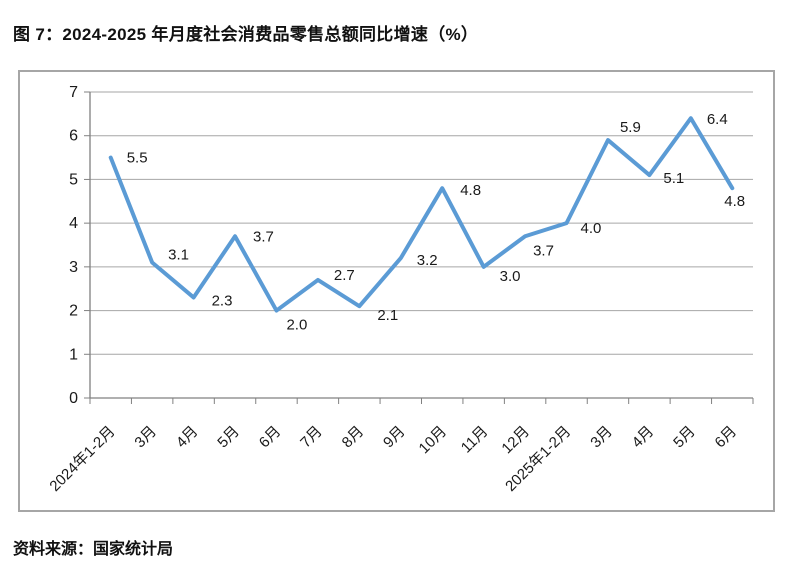 Image resolution: width=800 pixels, height=576 pixels. I want to click on data-label: 3.1, so click(178, 254).